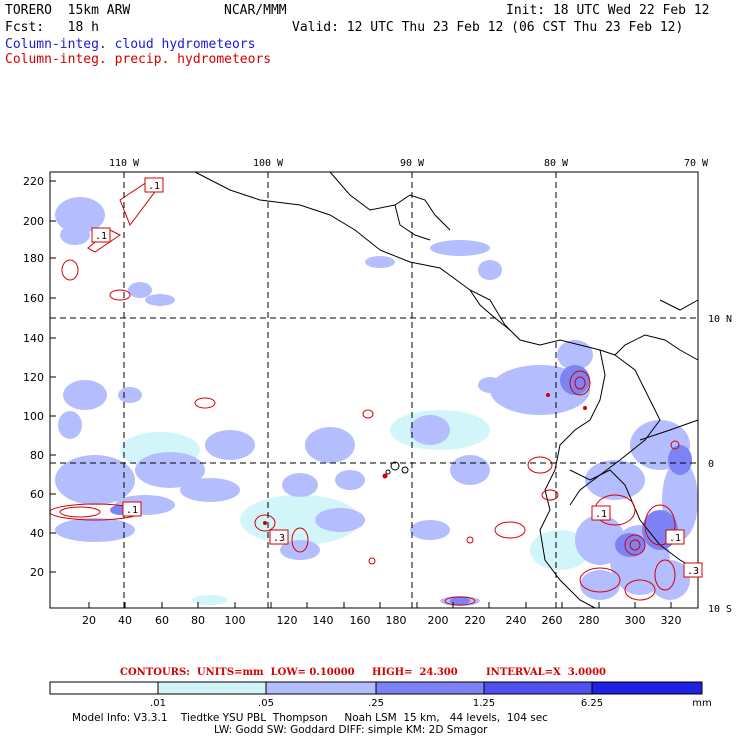  Describe the element at coordinates (711, 464) in the screenshot. I see `lat-label: 0` at that location.